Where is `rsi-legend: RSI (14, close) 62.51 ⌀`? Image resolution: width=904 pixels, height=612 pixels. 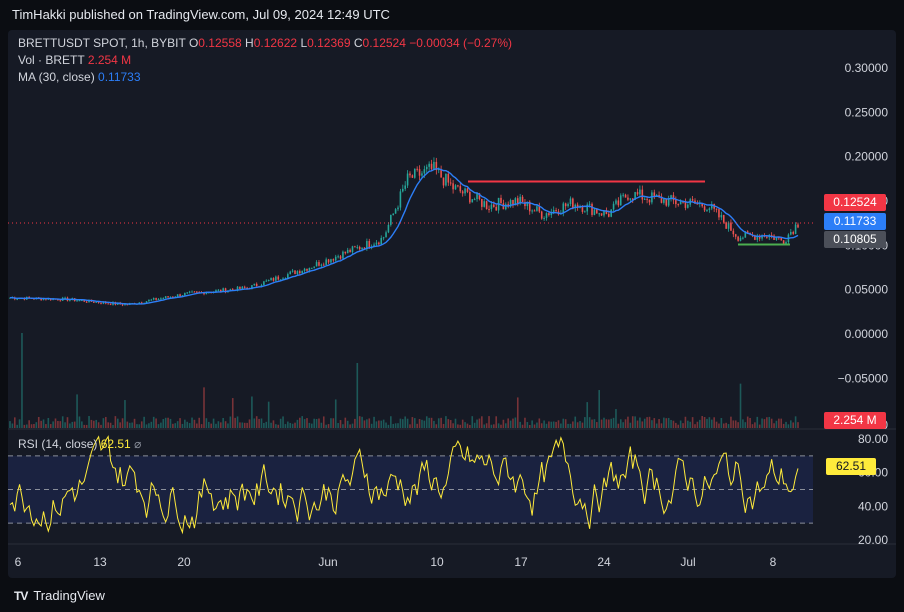 rsi-legend: RSI (14, close) 62.51 ⌀ is located at coordinates (79, 444).